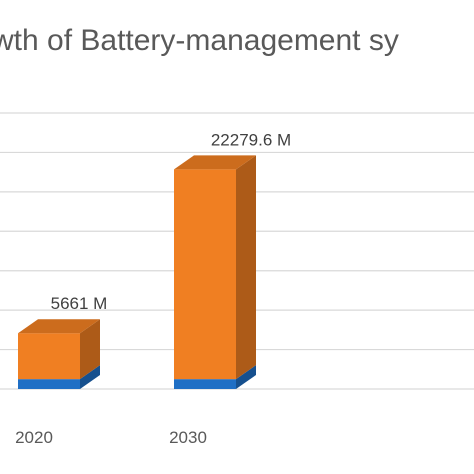 The width and height of the screenshot is (474, 474). What do you see at coordinates (34, 437) in the screenshot?
I see `x-tick-label-2020: 2020` at bounding box center [34, 437].